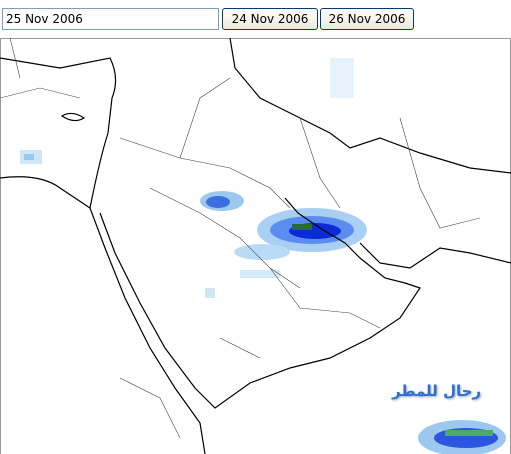 The image size is (511, 454). Describe the element at coordinates (437, 391) in the screenshot. I see `watermark: رحال للمطر` at that location.